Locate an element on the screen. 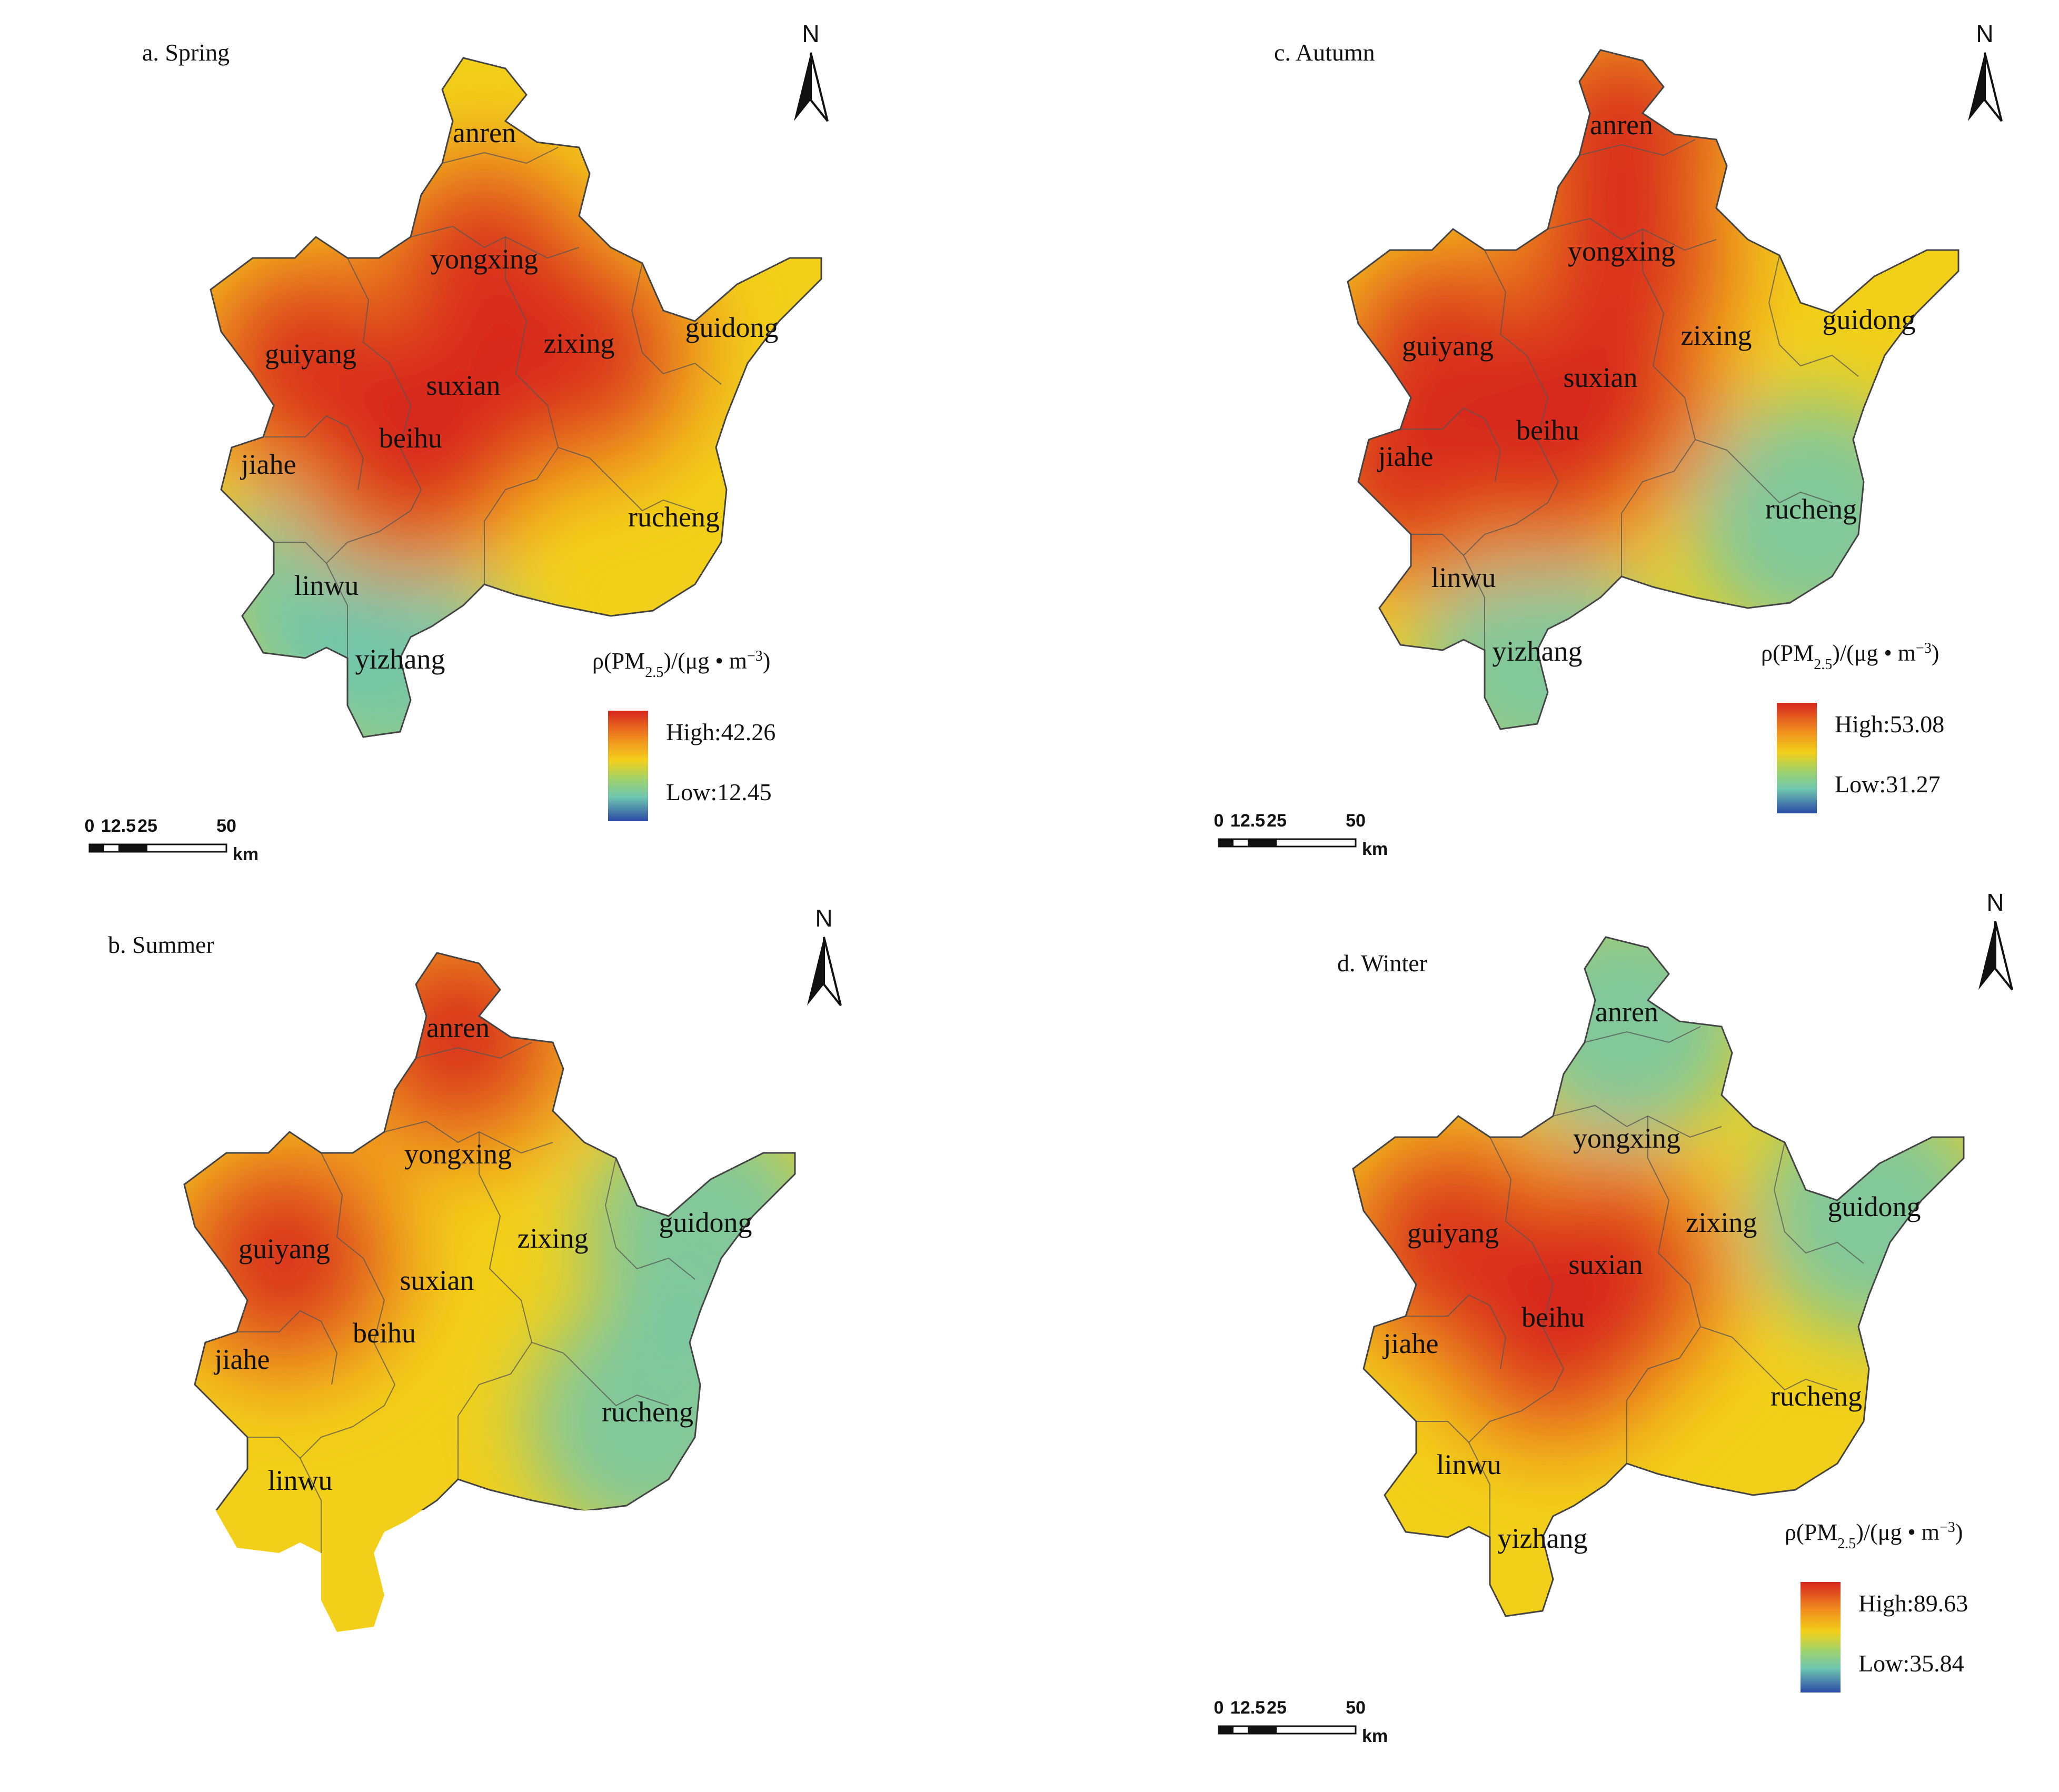  legend: ρ(PM2.5)/(μg • m−3) High:53.08 Low:31.27 is located at coordinates (1852, 727).